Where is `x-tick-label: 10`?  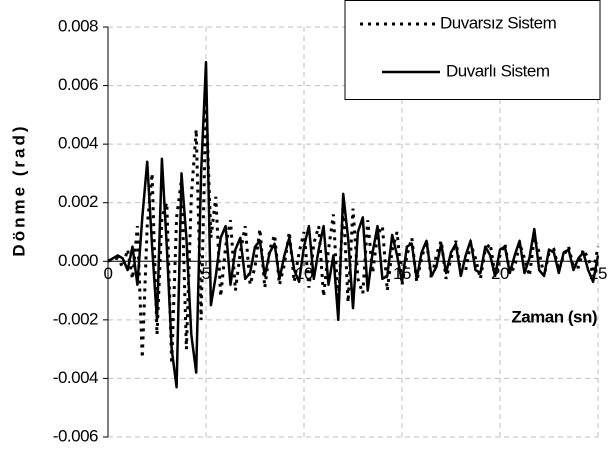 x-tick-label: 10 is located at coordinates (304, 273).